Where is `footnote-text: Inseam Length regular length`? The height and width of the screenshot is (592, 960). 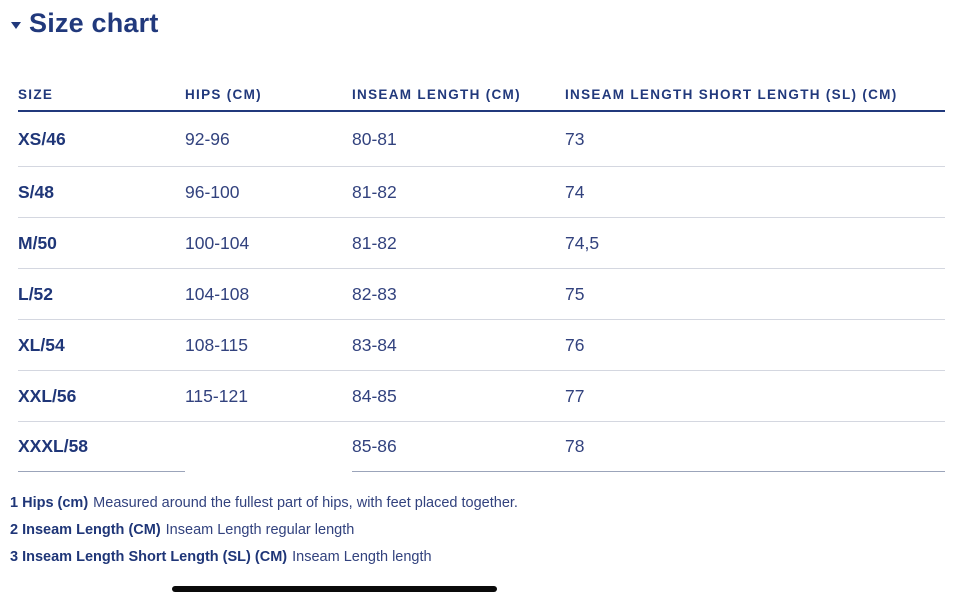 footnote-text: Inseam Length regular length is located at coordinates (260, 530).